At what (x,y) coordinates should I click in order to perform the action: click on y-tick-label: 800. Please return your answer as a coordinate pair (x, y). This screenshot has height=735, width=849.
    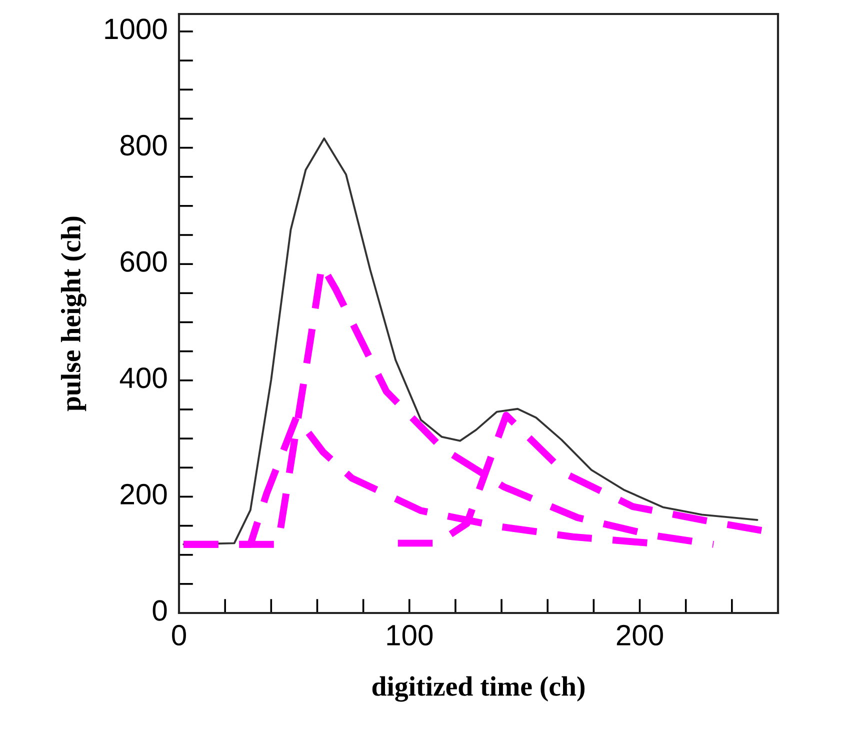
    Looking at the image, I should click on (143, 145).